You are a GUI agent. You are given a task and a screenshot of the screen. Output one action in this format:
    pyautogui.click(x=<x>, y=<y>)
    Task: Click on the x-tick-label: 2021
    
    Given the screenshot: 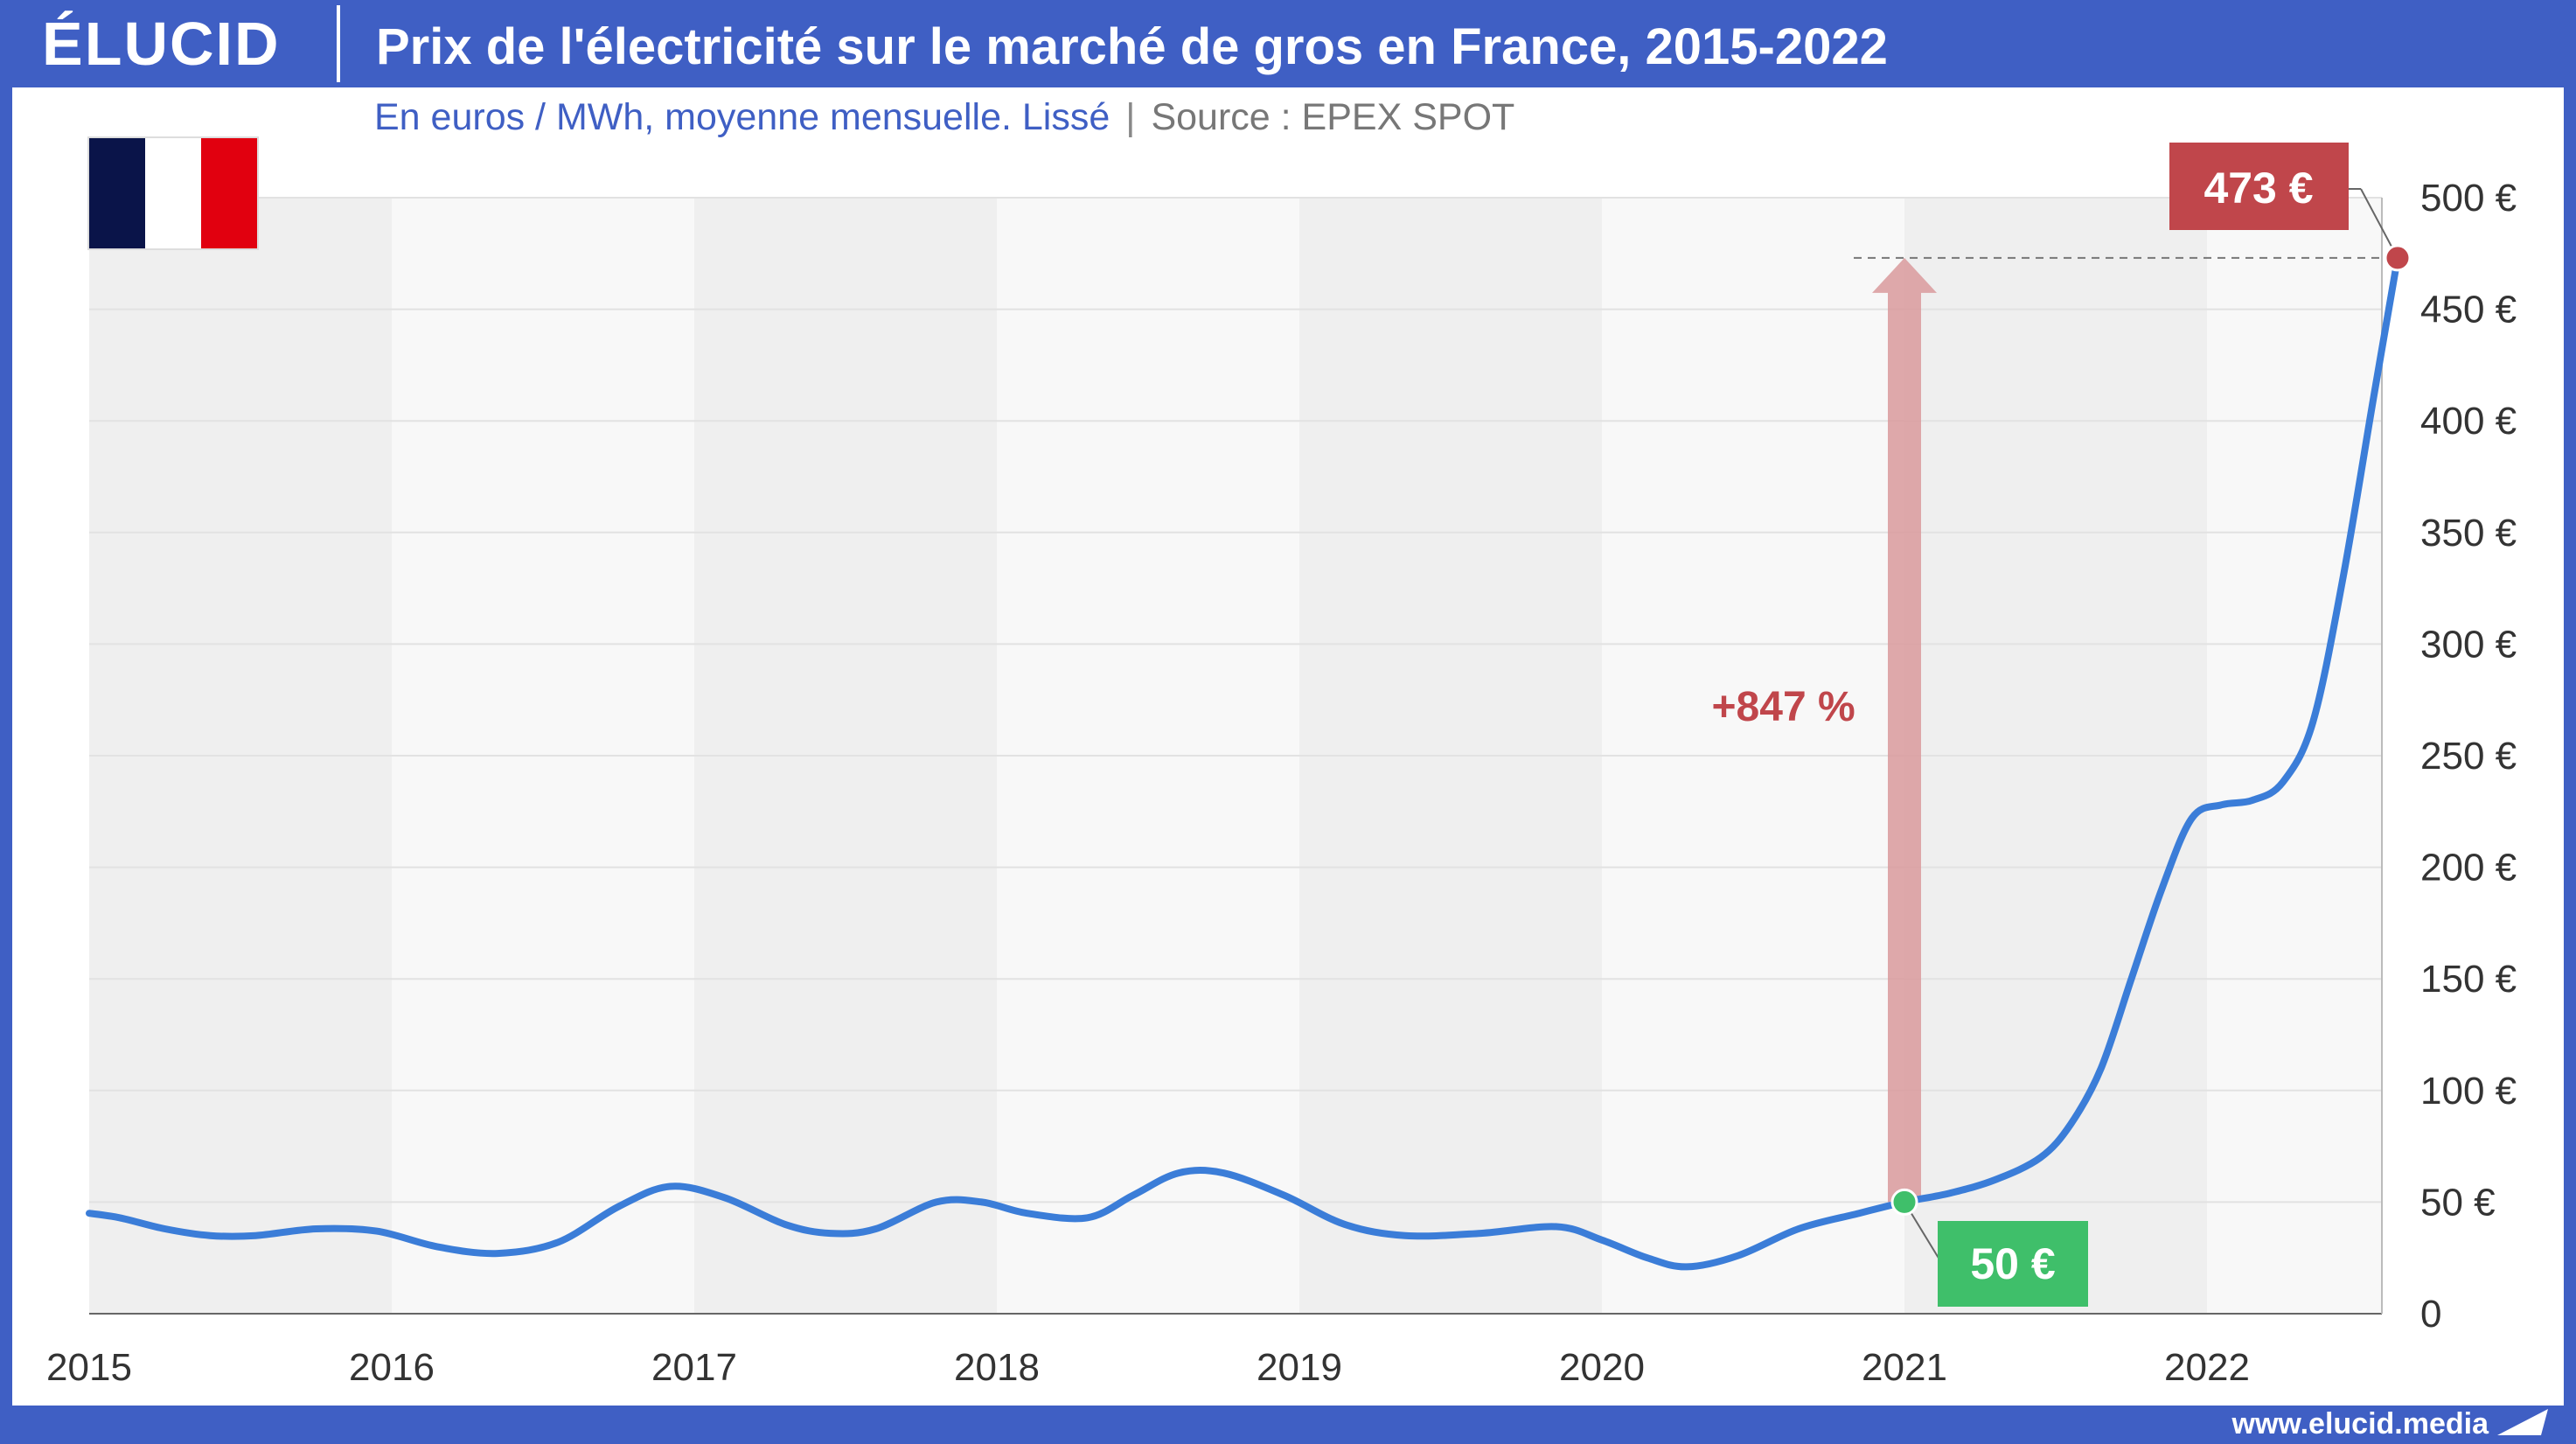 What is the action you would take?
    pyautogui.click(x=1905, y=1367)
    